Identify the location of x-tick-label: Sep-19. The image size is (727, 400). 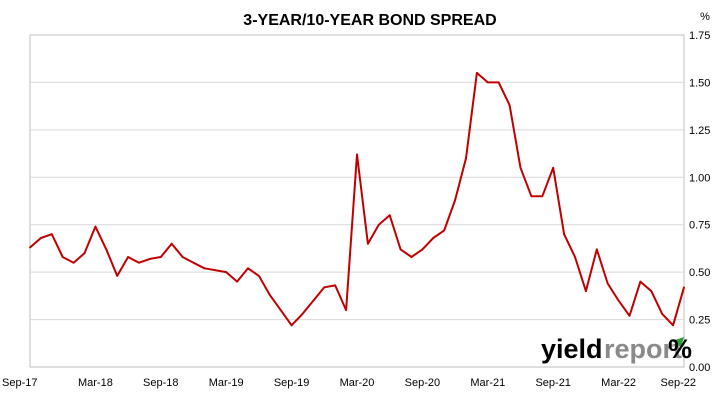
(291, 383).